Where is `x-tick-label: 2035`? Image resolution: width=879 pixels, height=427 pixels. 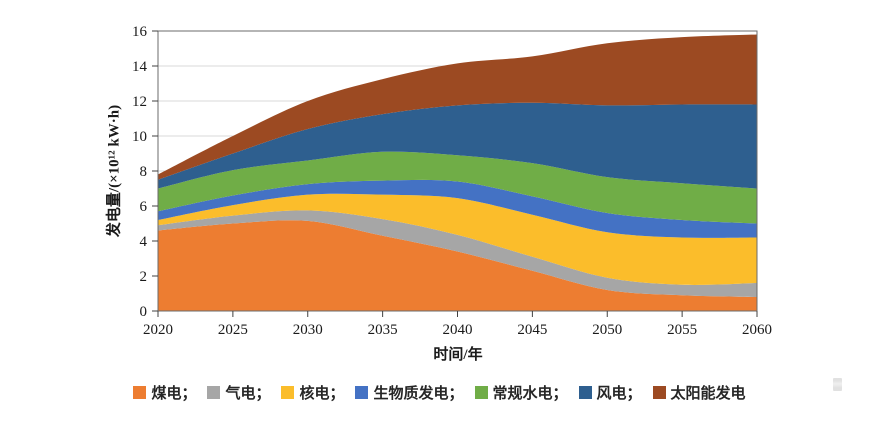
x-tick-label: 2035 is located at coordinates (383, 330).